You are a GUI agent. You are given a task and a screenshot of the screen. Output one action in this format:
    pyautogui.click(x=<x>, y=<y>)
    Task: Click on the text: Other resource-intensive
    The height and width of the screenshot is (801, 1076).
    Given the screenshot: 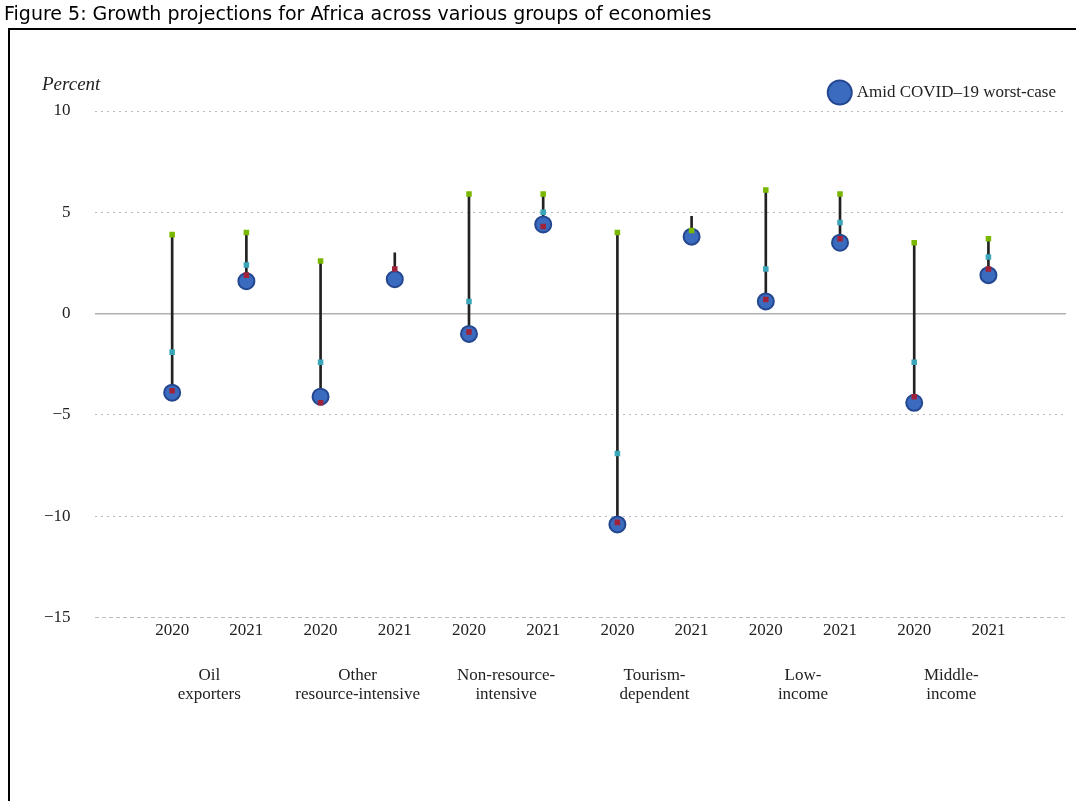 What is the action you would take?
    pyautogui.click(x=357, y=684)
    